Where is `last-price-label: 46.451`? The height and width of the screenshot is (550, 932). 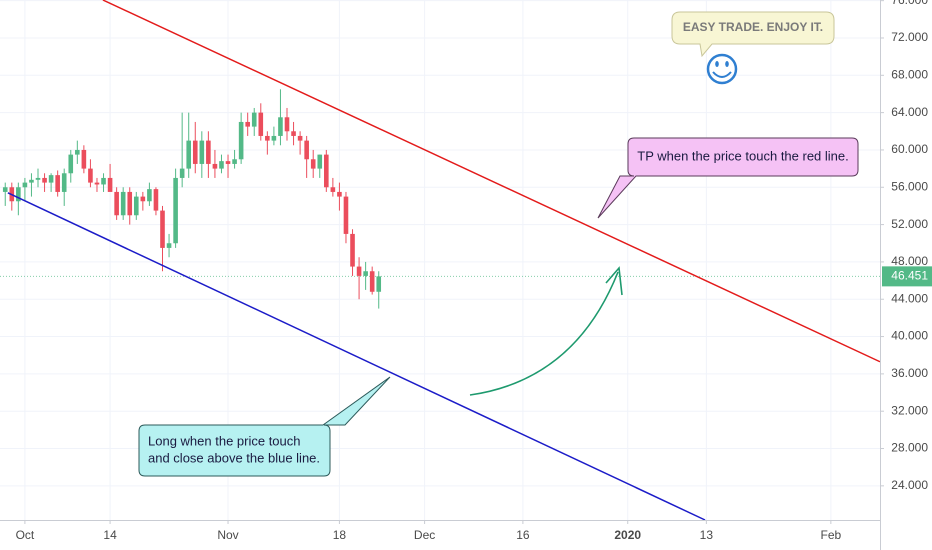 last-price-label: 46.451 is located at coordinates (909, 276).